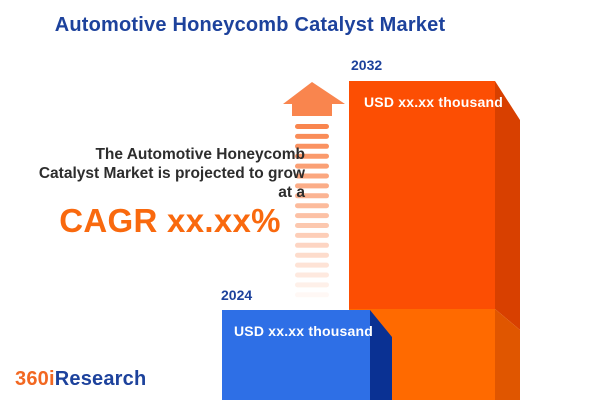 The image size is (600, 400). What do you see at coordinates (170, 220) in the screenshot?
I see `cagr-highlight: CAGR xx.xx%` at bounding box center [170, 220].